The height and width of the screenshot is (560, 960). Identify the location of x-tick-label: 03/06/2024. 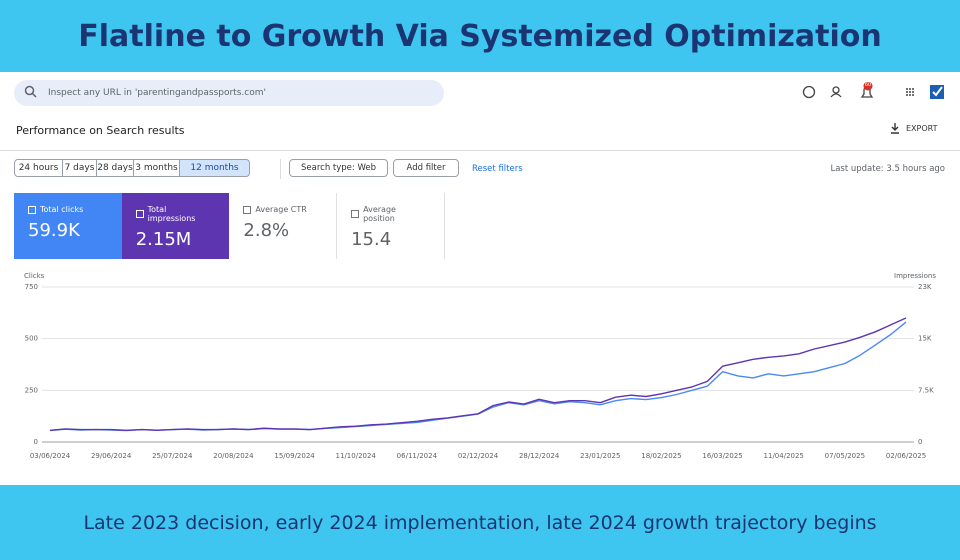
(50, 456).